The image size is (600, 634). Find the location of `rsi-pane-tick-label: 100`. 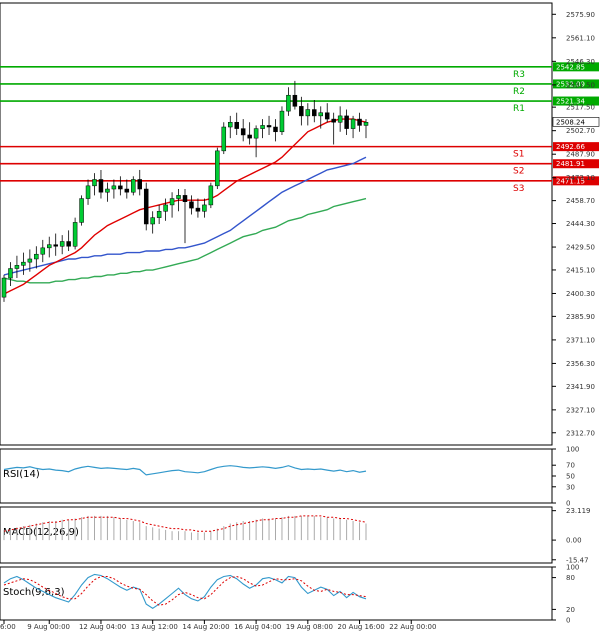

rsi-pane-tick-label: 100 is located at coordinates (572, 450).